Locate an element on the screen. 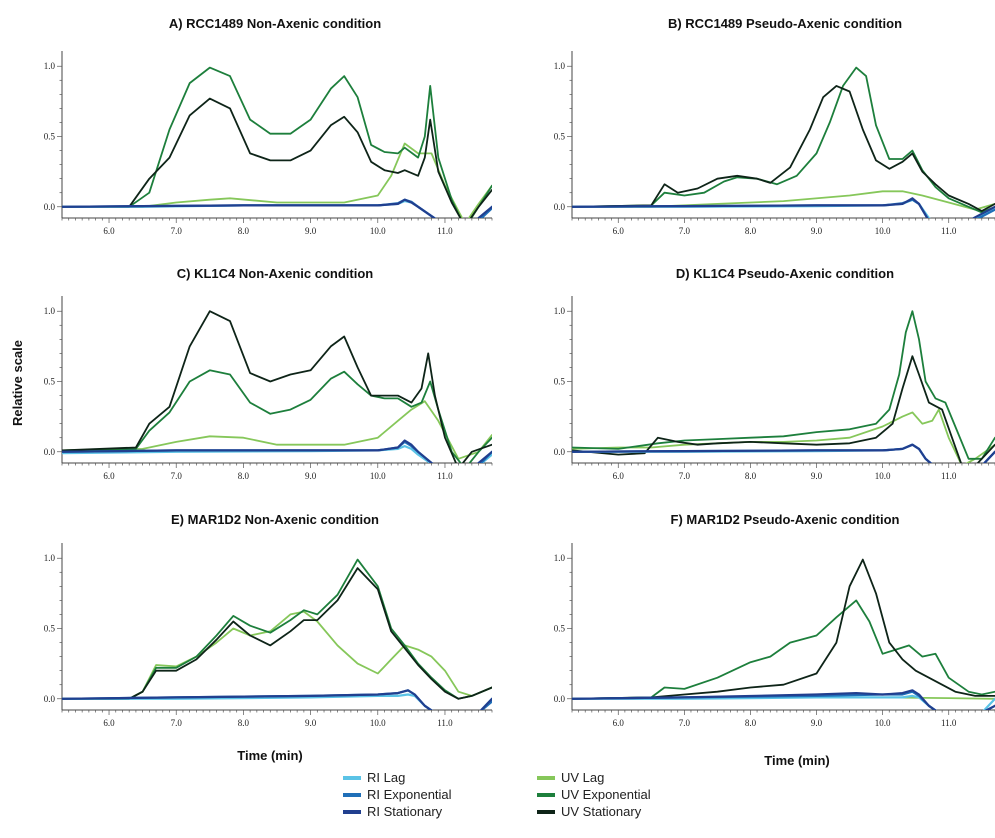  panel-title: B) RCC1489 Pseudo-Axenic condition is located at coordinates (785, 23).